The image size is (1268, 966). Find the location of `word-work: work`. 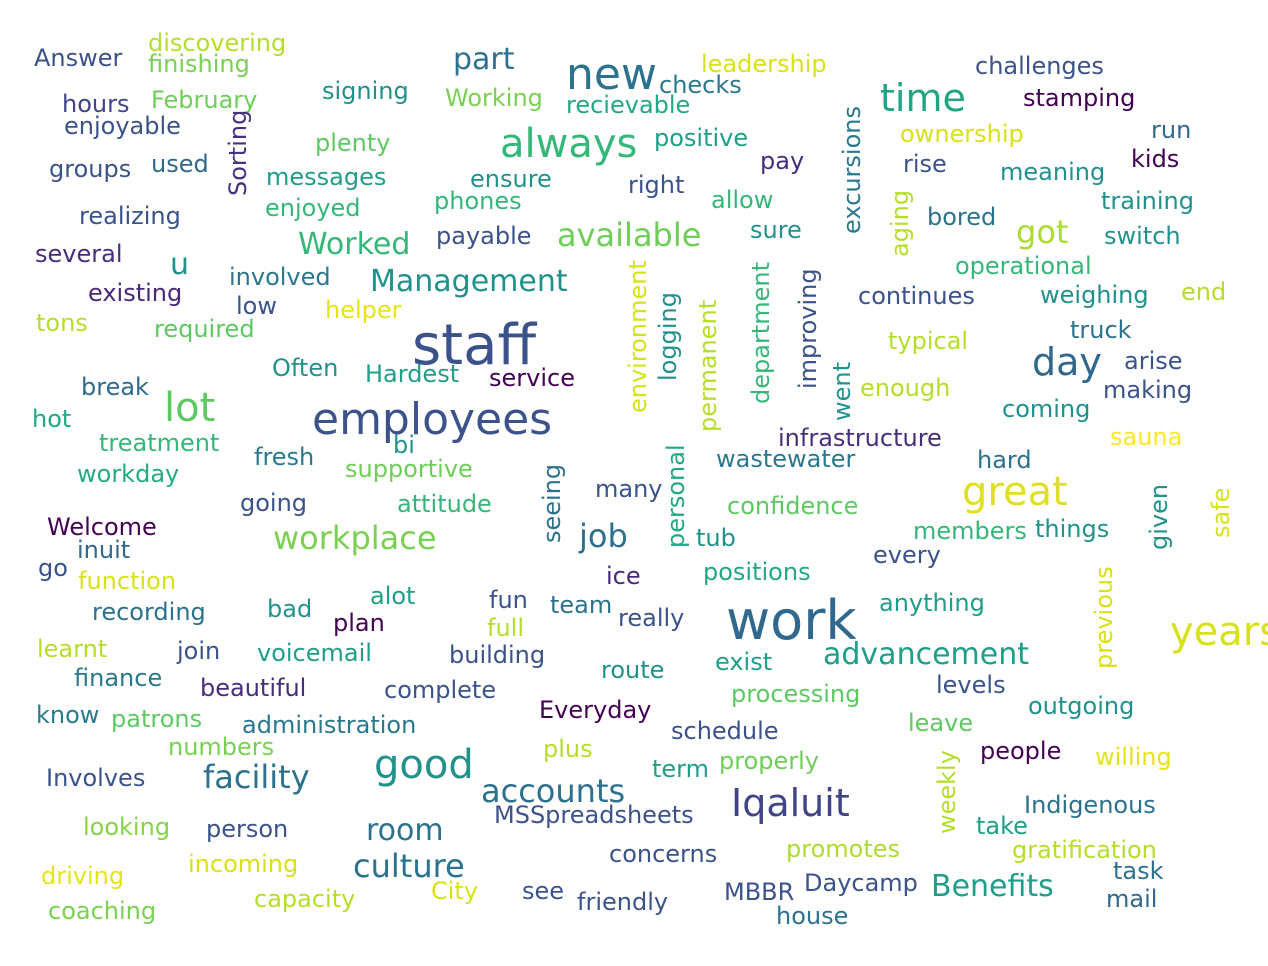

word-work: work is located at coordinates (791, 620).